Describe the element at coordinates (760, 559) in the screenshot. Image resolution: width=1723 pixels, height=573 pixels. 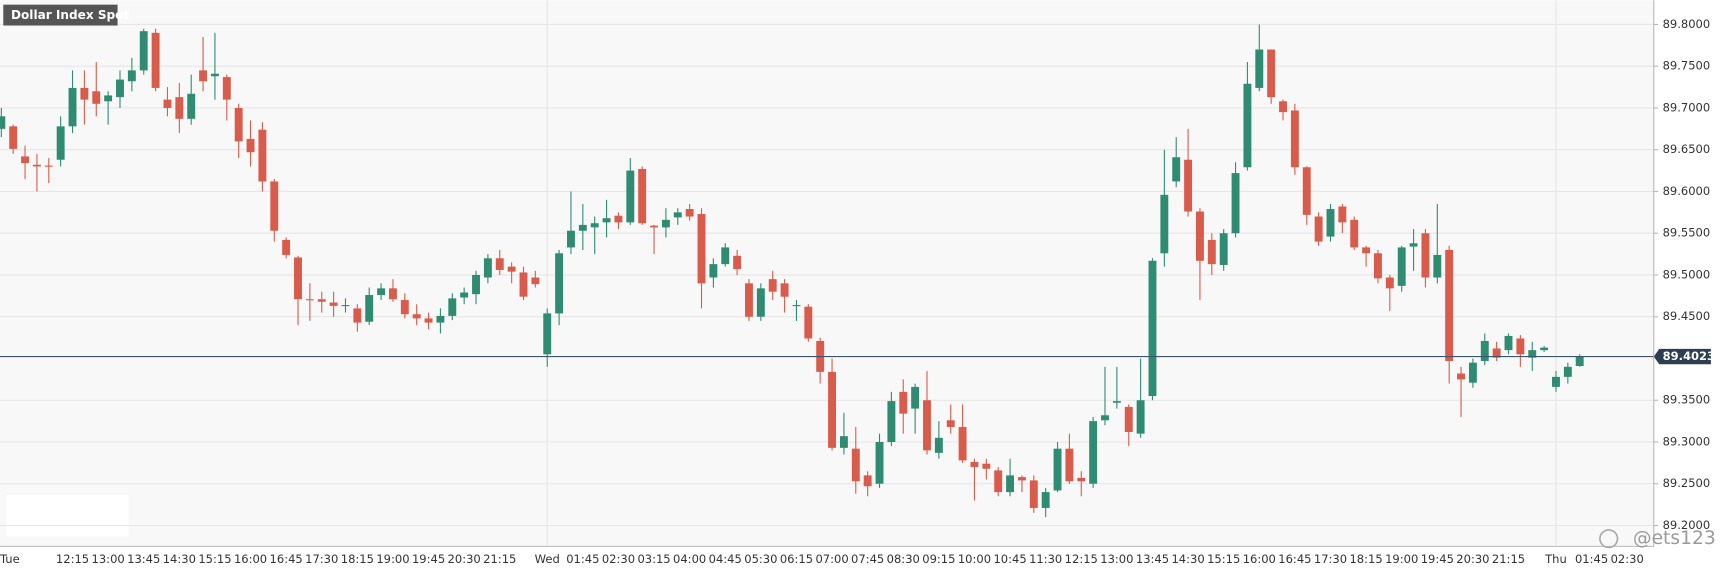
I see `x-tick-label: 05:30` at that location.